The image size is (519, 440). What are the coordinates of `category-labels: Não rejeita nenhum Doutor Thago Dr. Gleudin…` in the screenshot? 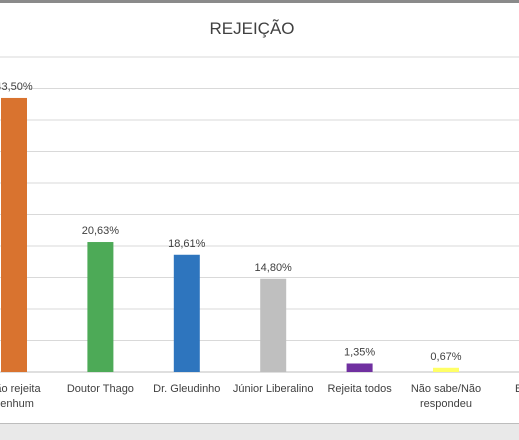 It's located at (259, 396).